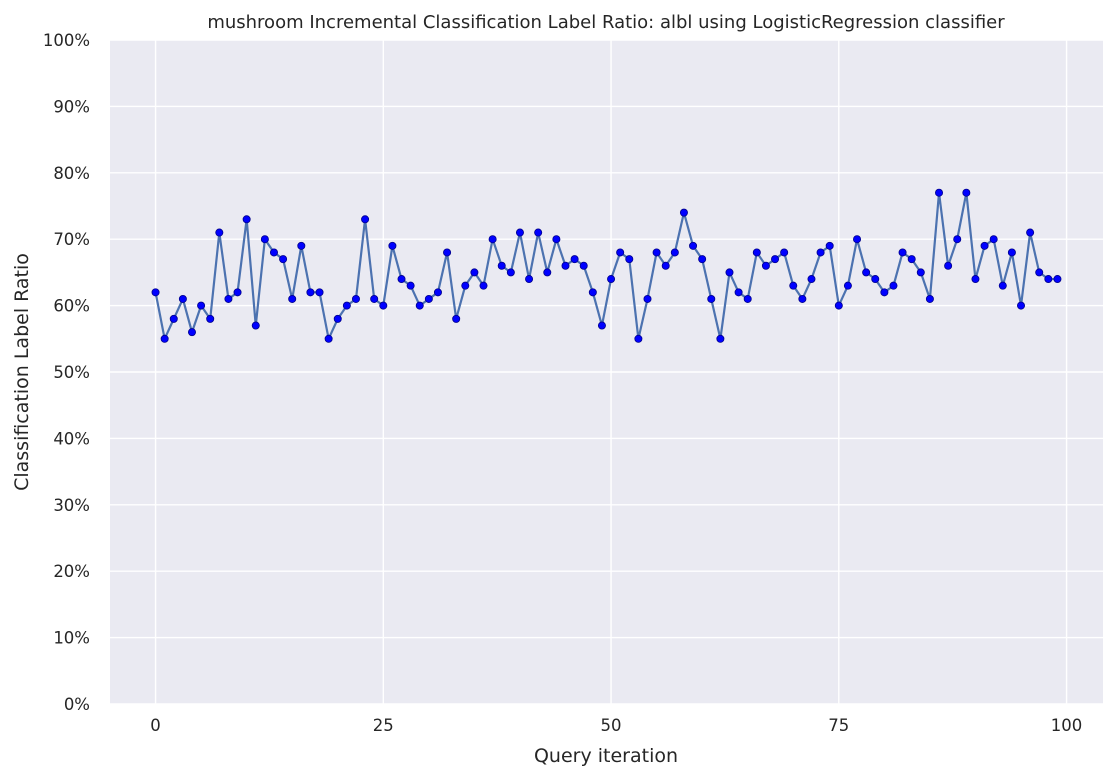 This screenshot has width=1115, height=779. I want to click on y-tick-label: 50%, so click(71, 372).